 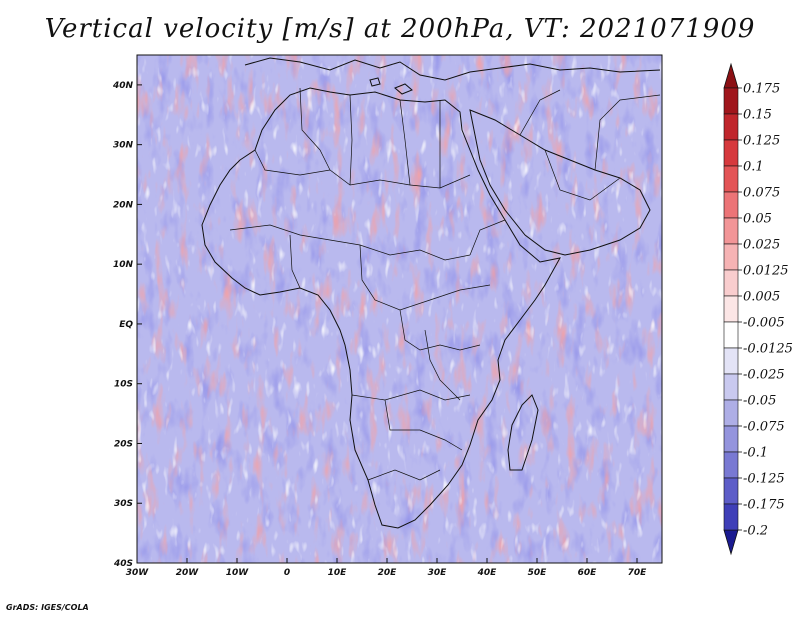 What do you see at coordinates (588, 573) in the screenshot?
I see `lon-tick-label: 60E` at bounding box center [588, 573].